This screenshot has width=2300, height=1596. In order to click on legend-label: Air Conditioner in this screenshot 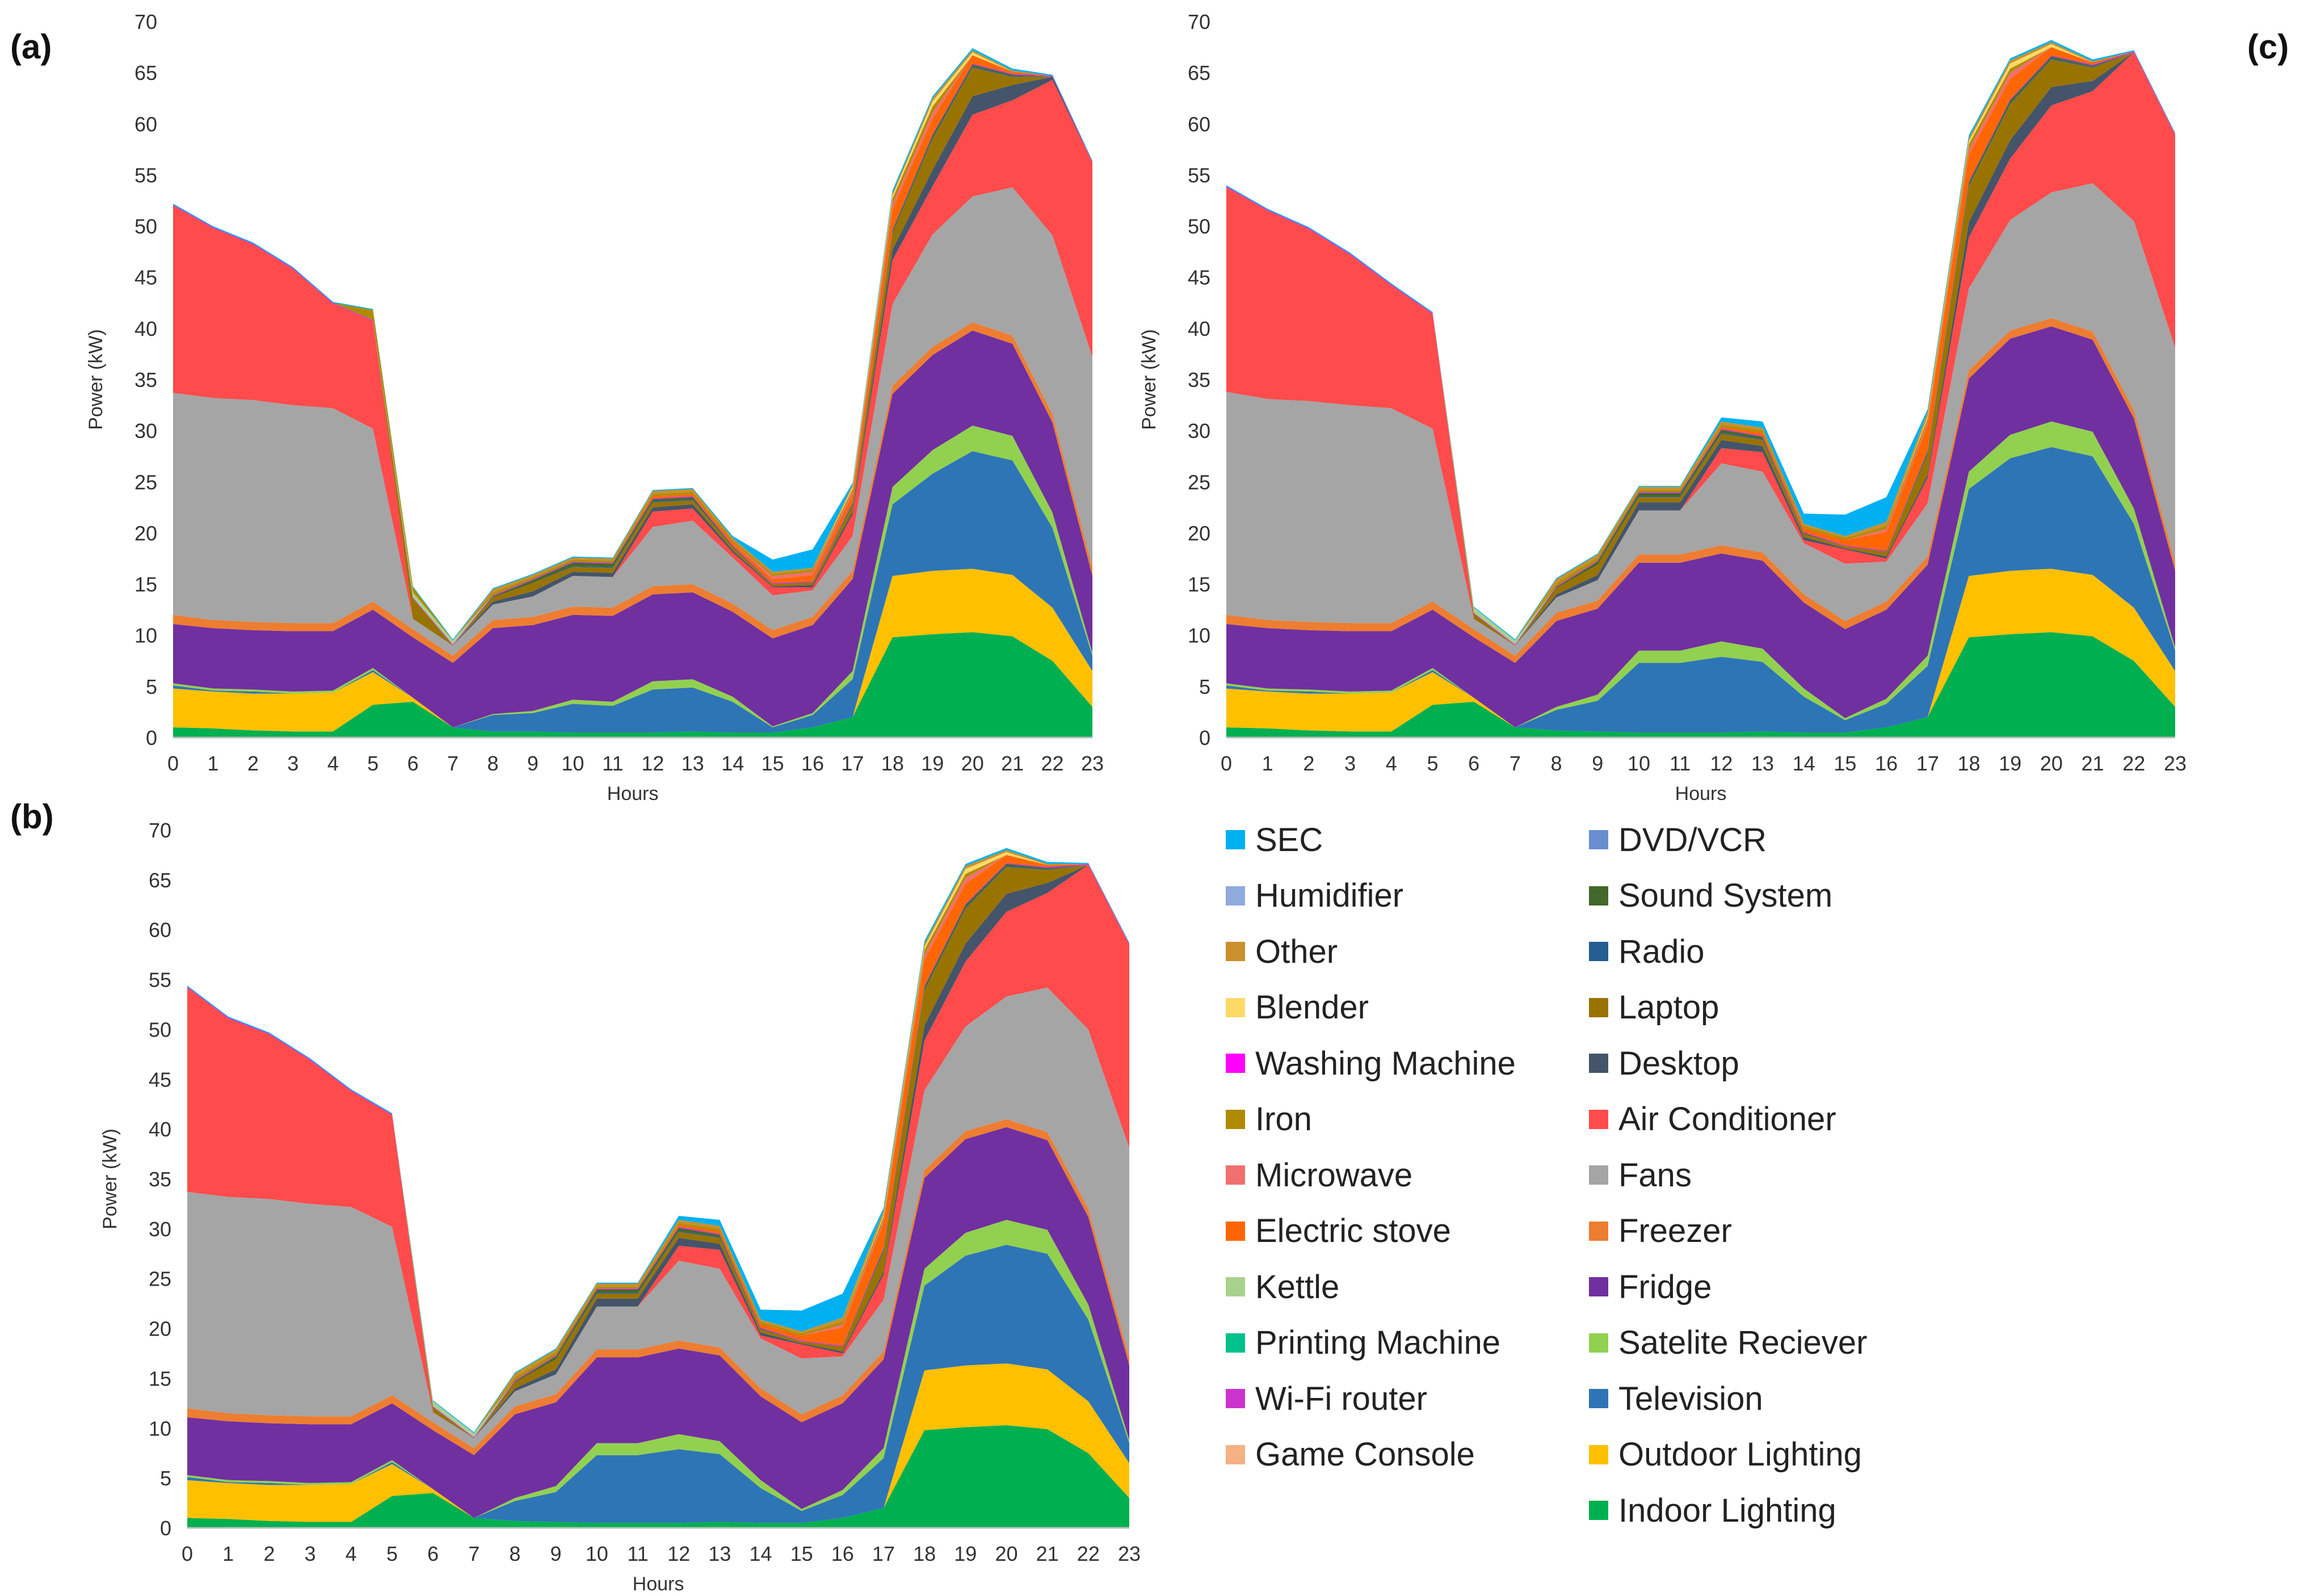, I will do `click(1727, 1119)`.